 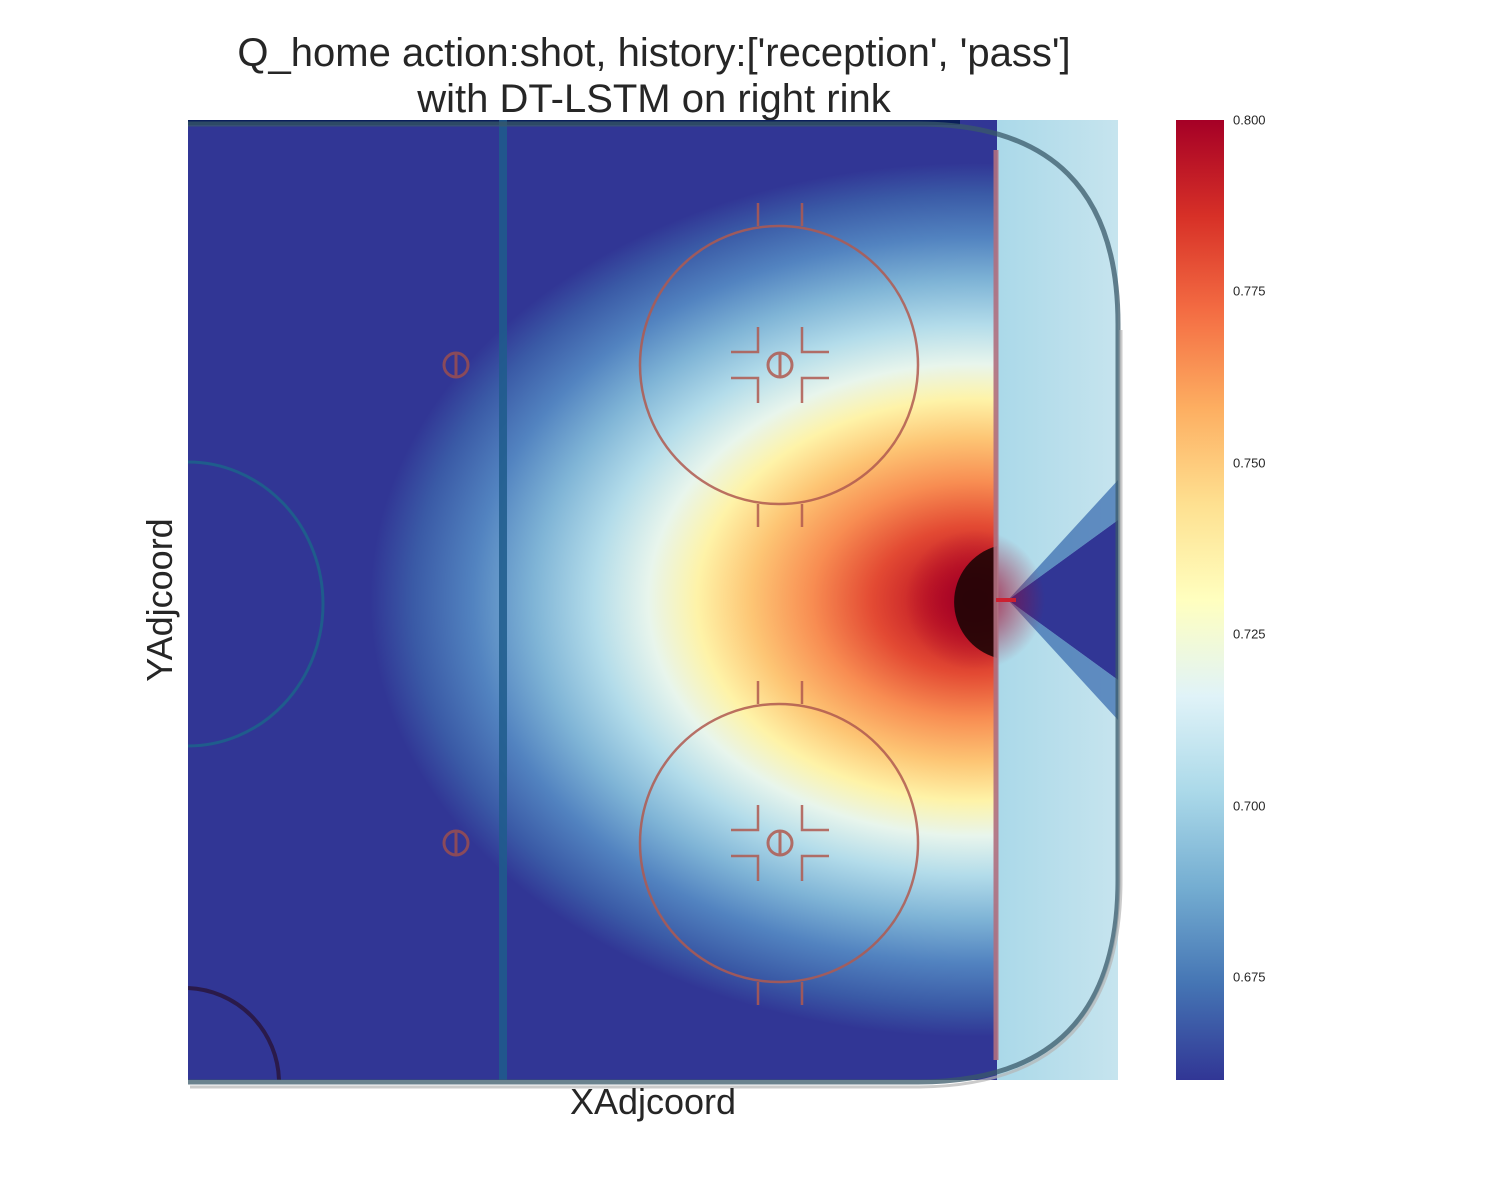 I want to click on faceoff-circle-bottom, so click(x=779, y=843).